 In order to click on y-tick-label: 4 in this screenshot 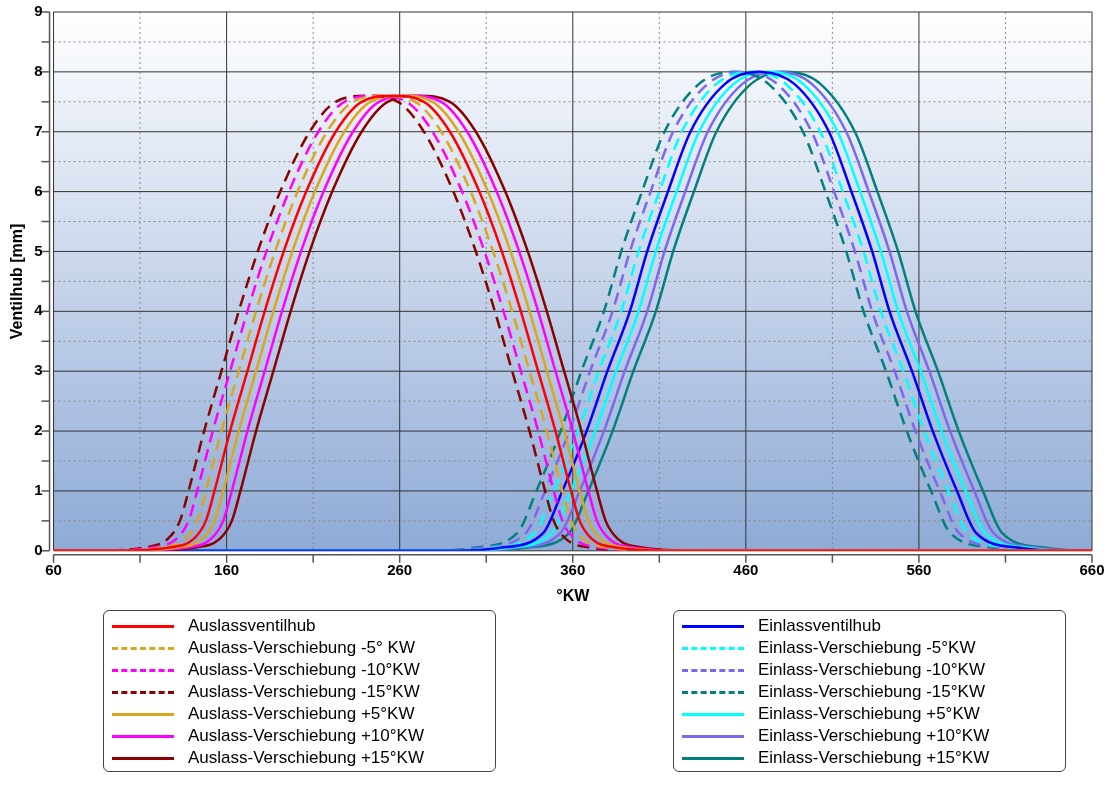, I will do `click(39, 310)`.